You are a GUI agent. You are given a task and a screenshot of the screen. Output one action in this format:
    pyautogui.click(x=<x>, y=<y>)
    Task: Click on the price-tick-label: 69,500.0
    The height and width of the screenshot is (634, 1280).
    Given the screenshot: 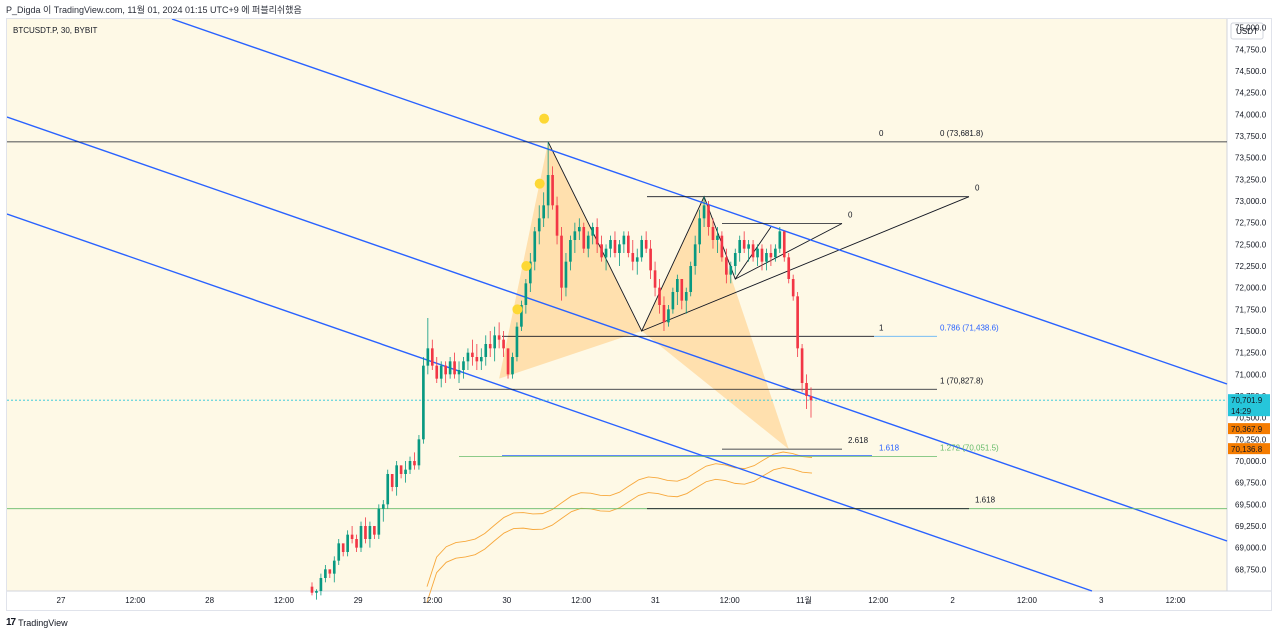 What is the action you would take?
    pyautogui.click(x=1251, y=504)
    